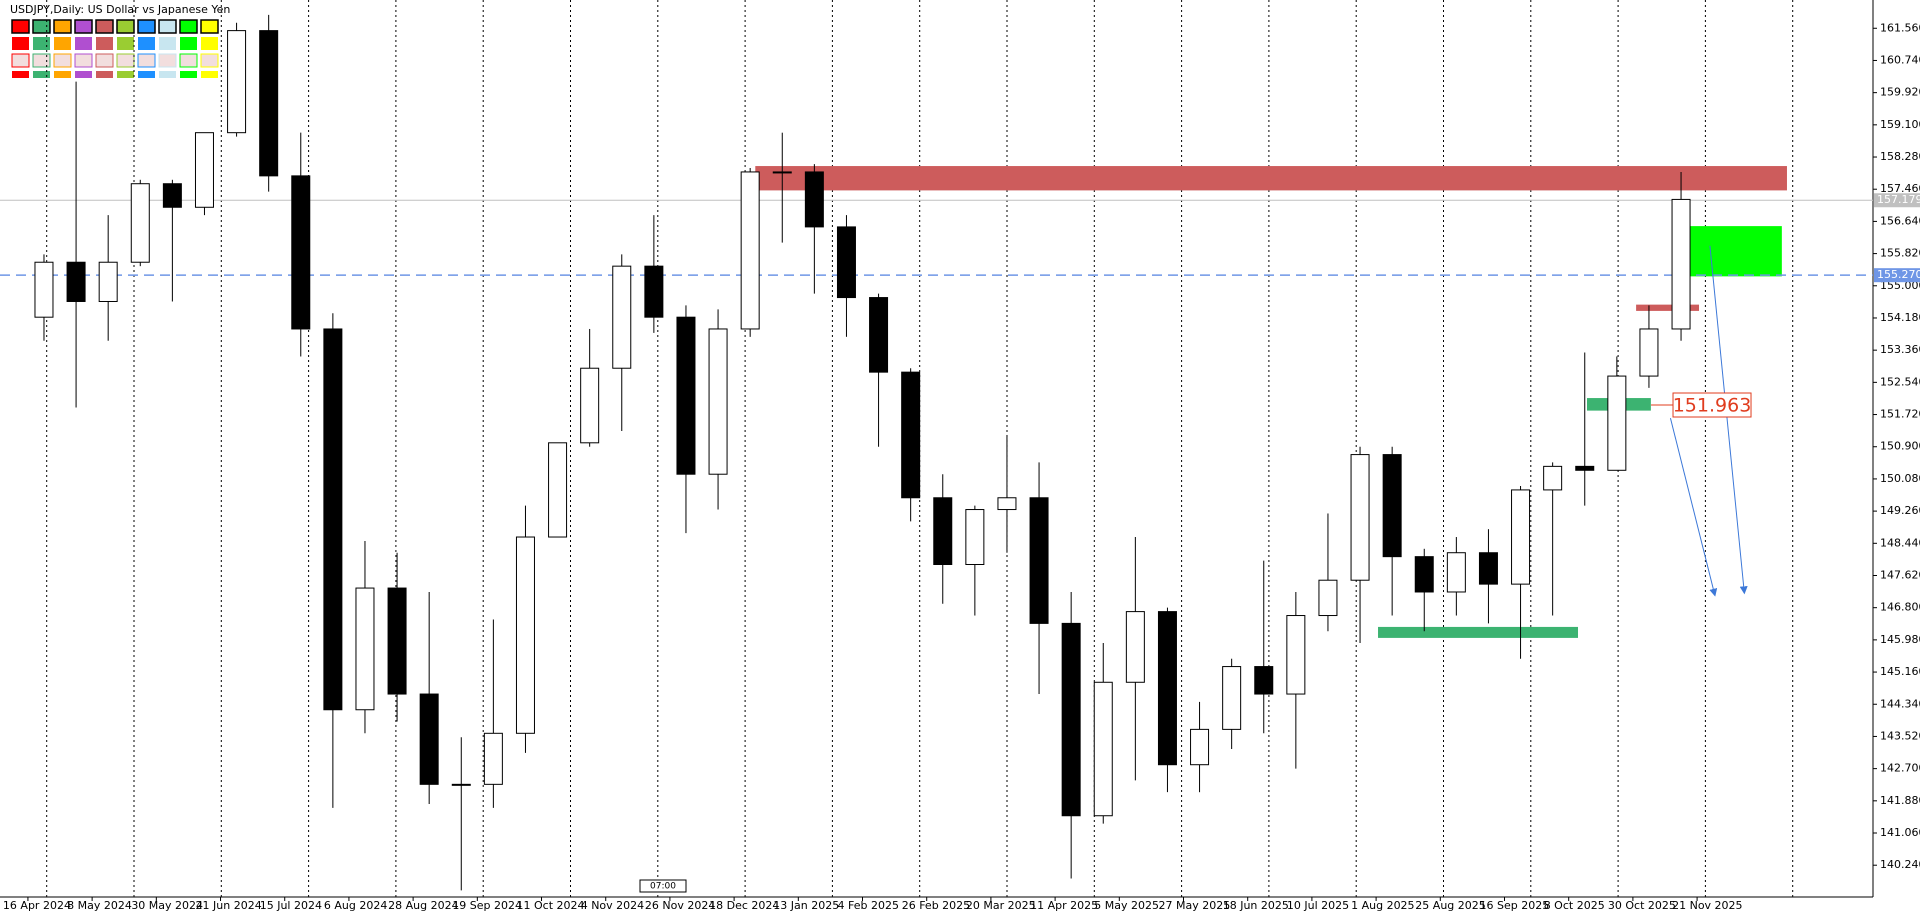 This screenshot has width=1920, height=919. What do you see at coordinates (663, 887) in the screenshot?
I see `time-label: 07:00` at bounding box center [663, 887].